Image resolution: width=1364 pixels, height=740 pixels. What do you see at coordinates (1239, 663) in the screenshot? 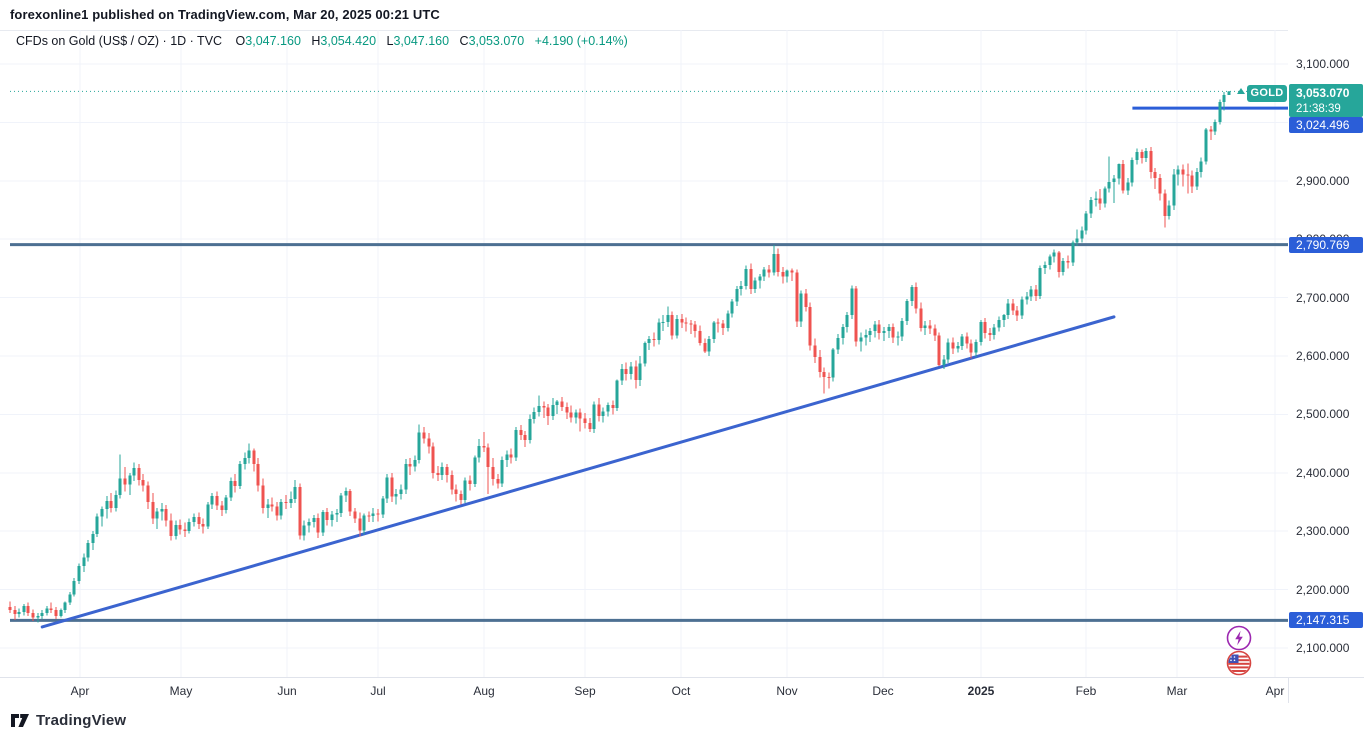
I see `us-flag-icon` at bounding box center [1239, 663].